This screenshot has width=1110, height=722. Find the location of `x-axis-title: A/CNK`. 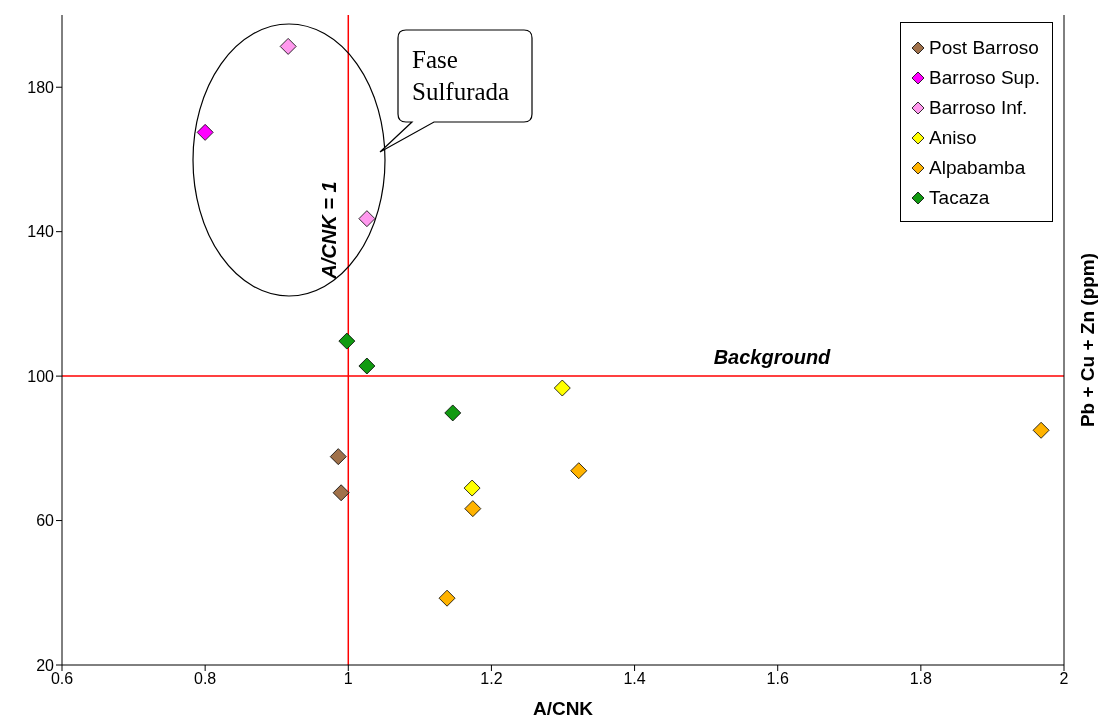

x-axis-title: A/CNK is located at coordinates (563, 708).